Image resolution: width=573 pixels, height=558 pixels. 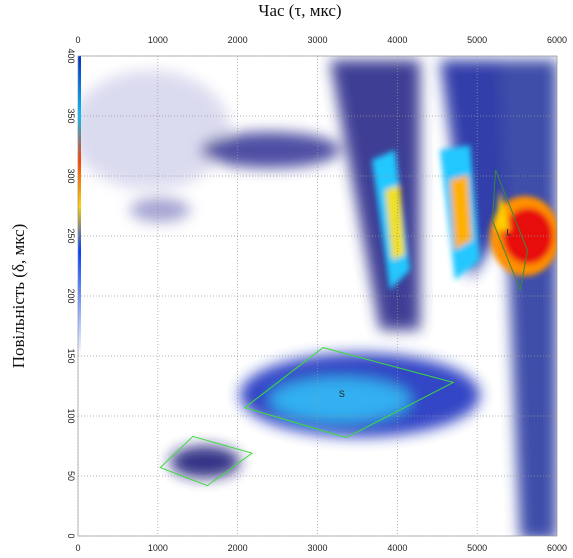 What do you see at coordinates (477, 548) in the screenshot?
I see `x-tick-label: 5000` at bounding box center [477, 548].